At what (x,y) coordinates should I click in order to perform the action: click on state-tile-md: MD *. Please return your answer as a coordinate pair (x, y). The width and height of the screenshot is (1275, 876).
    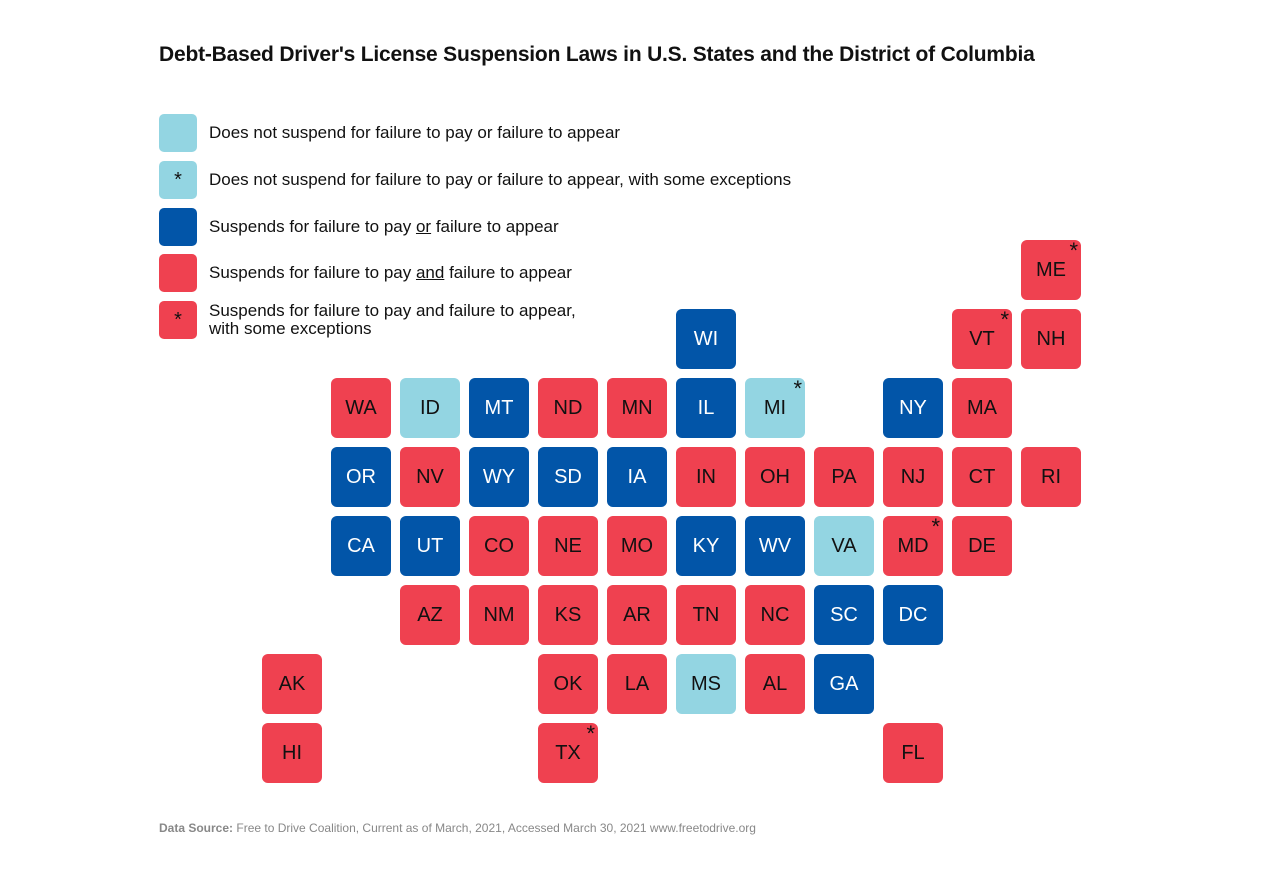
    Looking at the image, I should click on (913, 546).